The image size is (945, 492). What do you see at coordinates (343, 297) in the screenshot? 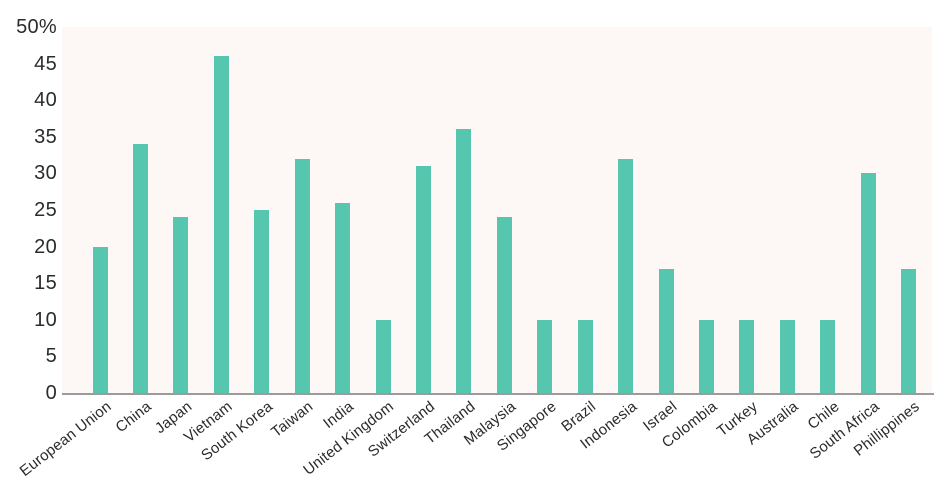
I see `bar-india` at bounding box center [343, 297].